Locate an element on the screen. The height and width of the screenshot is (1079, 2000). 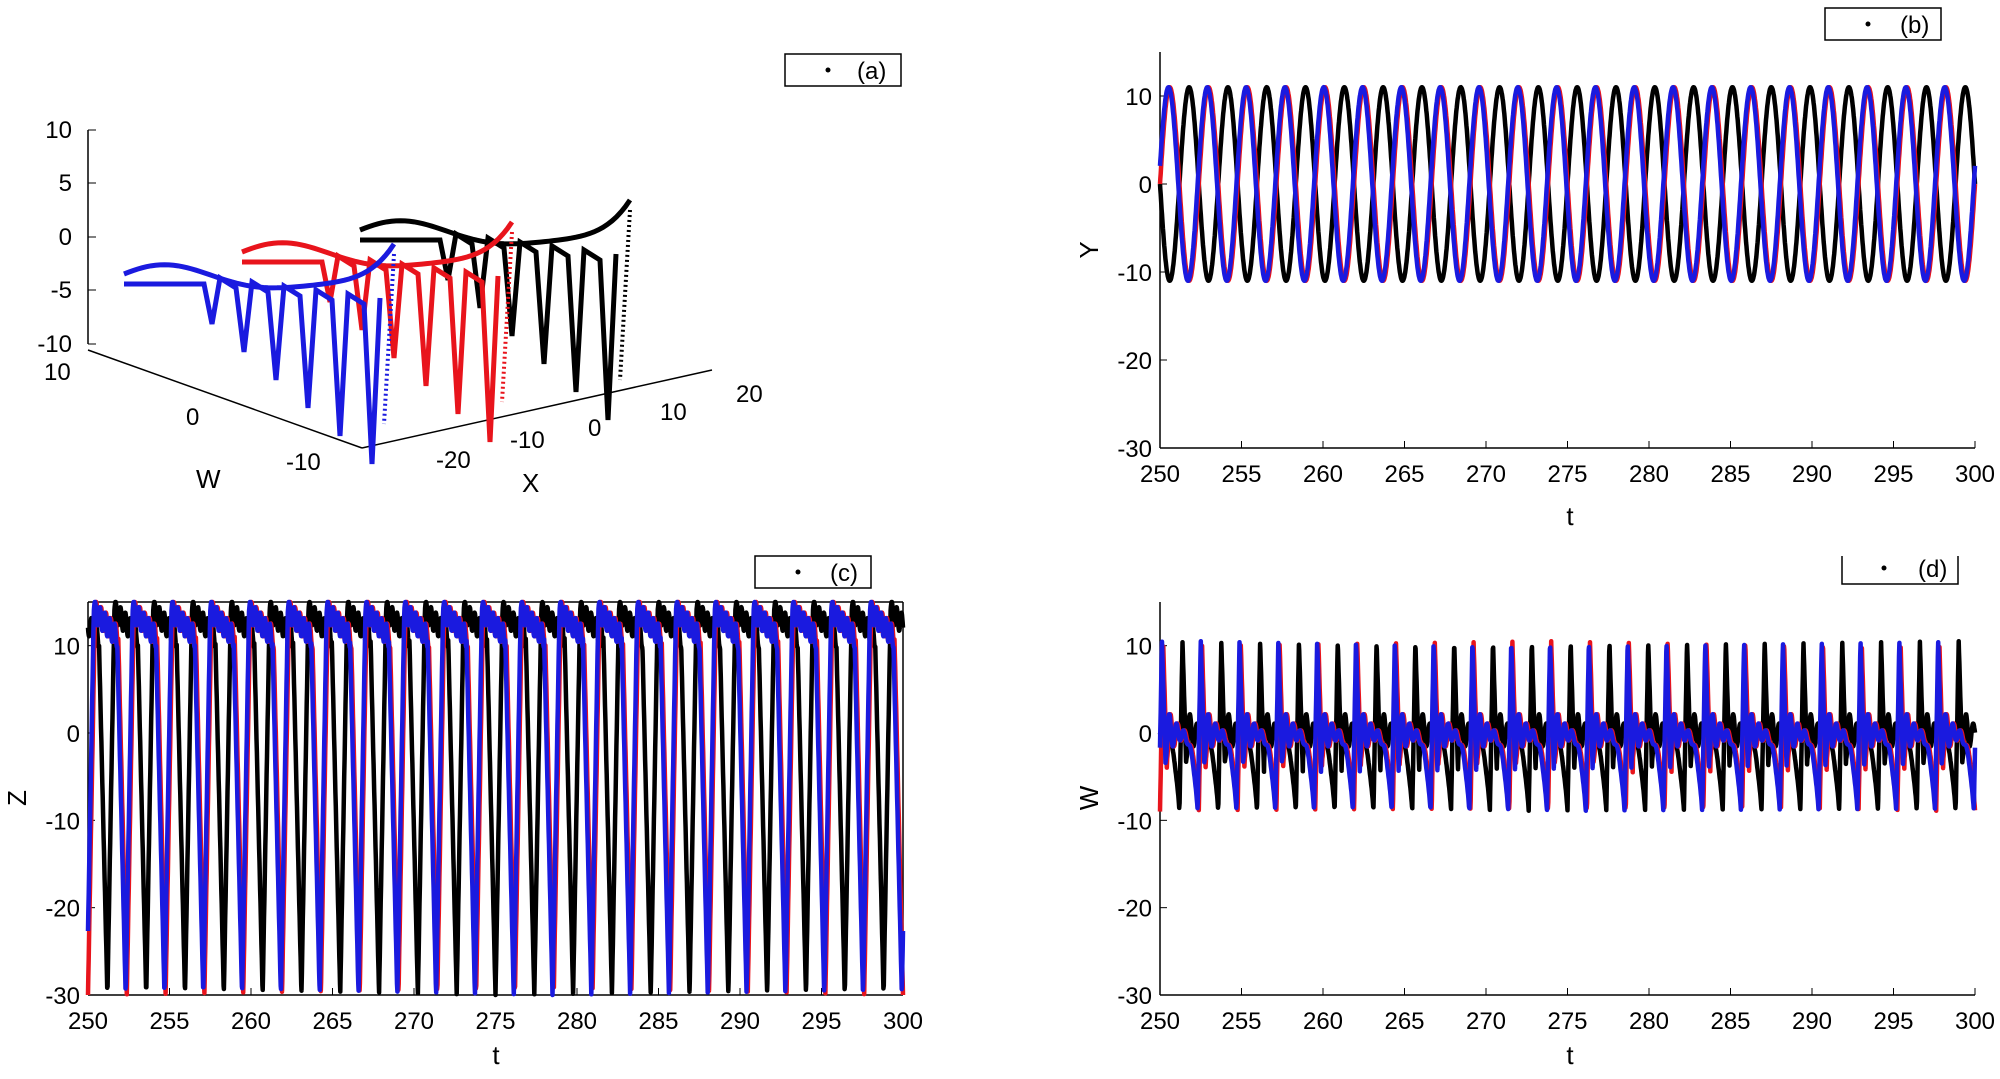
legend-b-label: (b) is located at coordinates (1914, 25).